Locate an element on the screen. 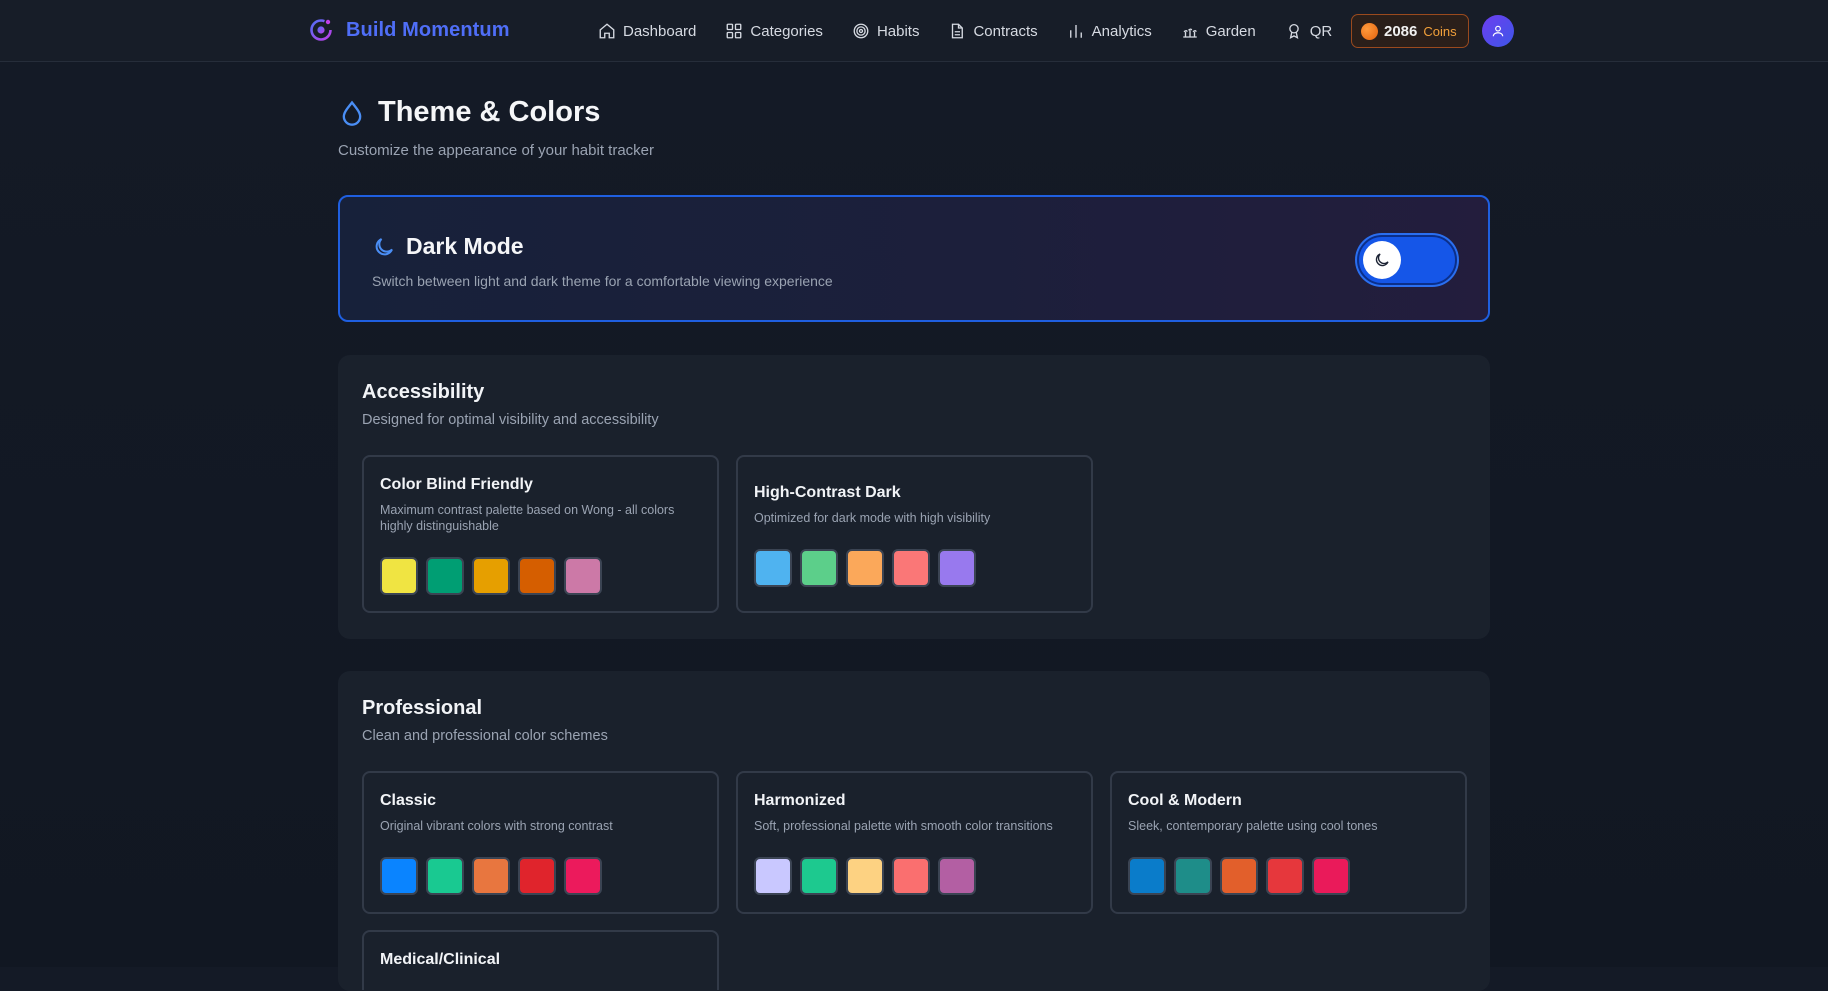 This screenshot has width=1828, height=991. user-avatar-button is located at coordinates (1498, 31).